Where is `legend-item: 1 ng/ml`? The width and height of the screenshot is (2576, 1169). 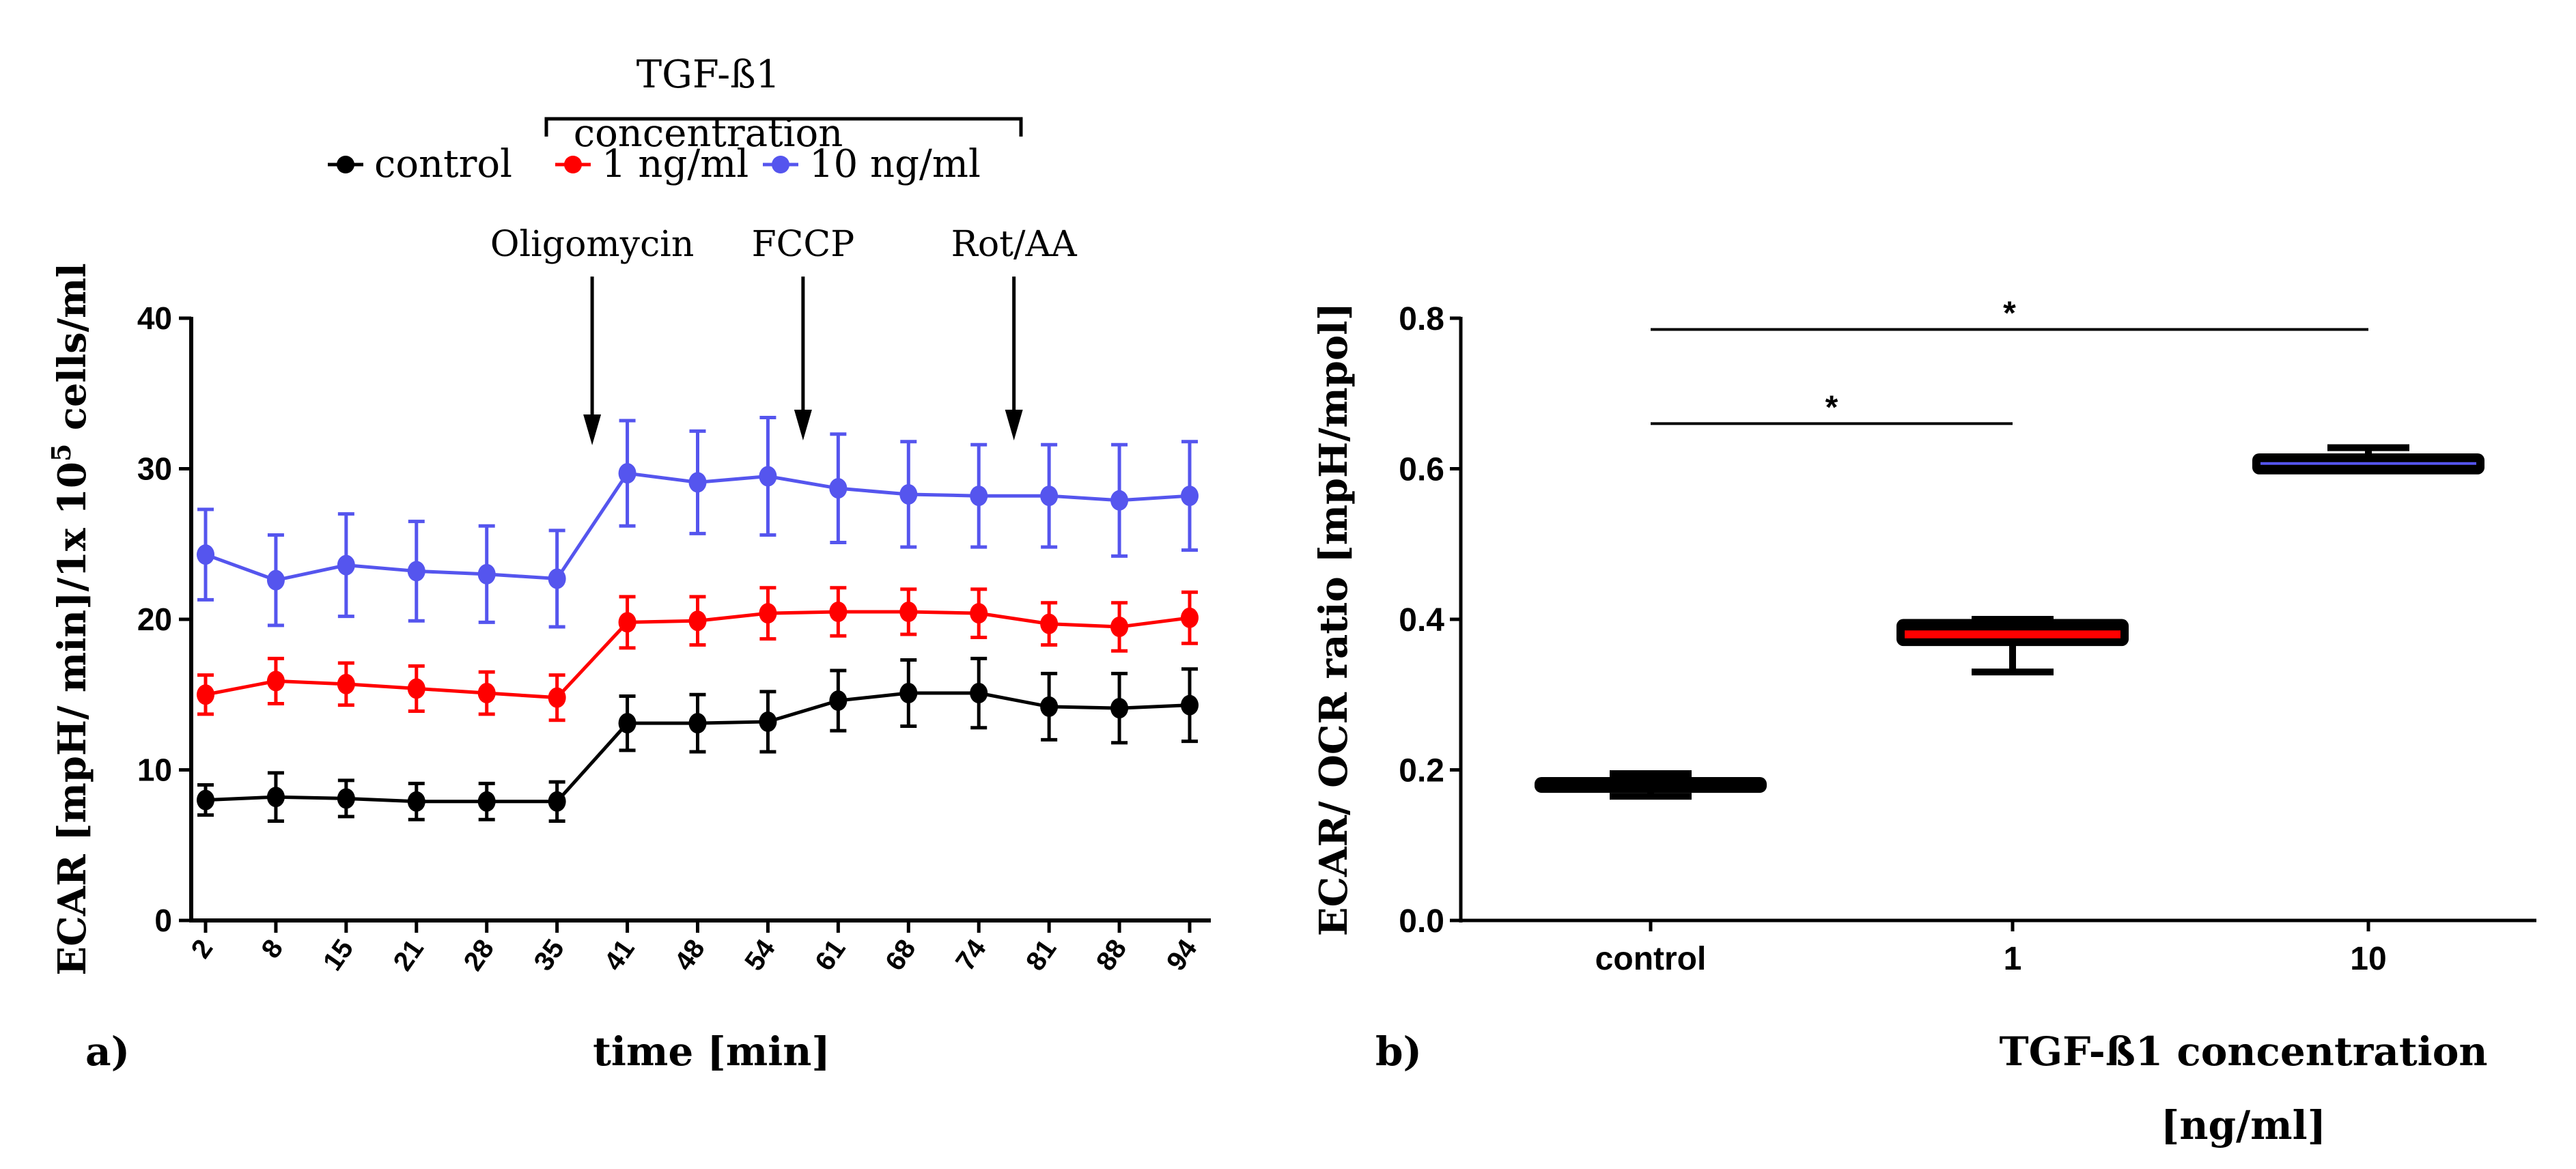 legend-item: 1 ng/ml is located at coordinates (651, 164).